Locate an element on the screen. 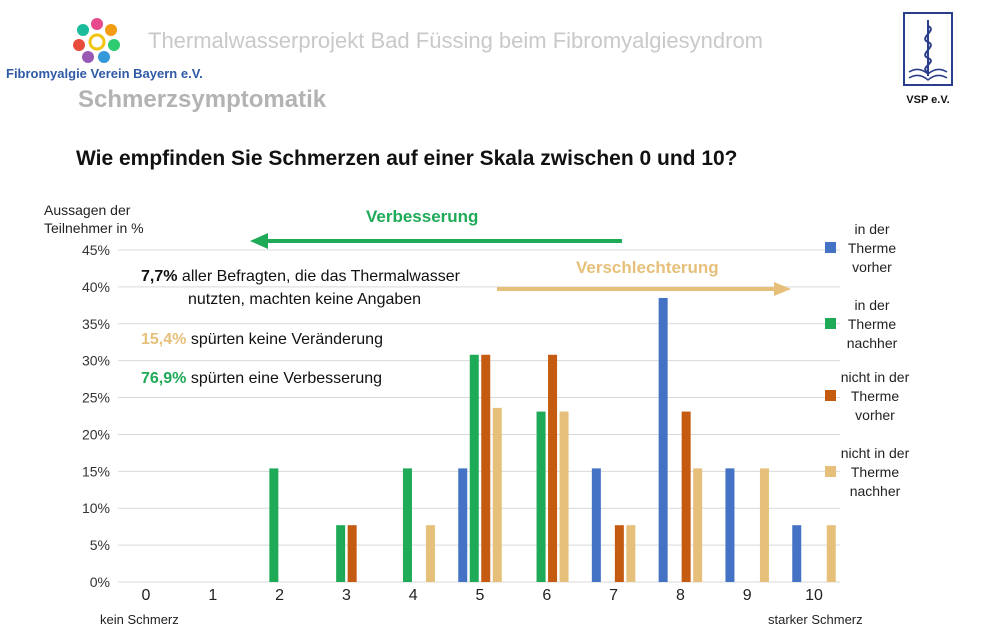 The width and height of the screenshot is (984, 630). x-tick-label: 8 is located at coordinates (680, 595).